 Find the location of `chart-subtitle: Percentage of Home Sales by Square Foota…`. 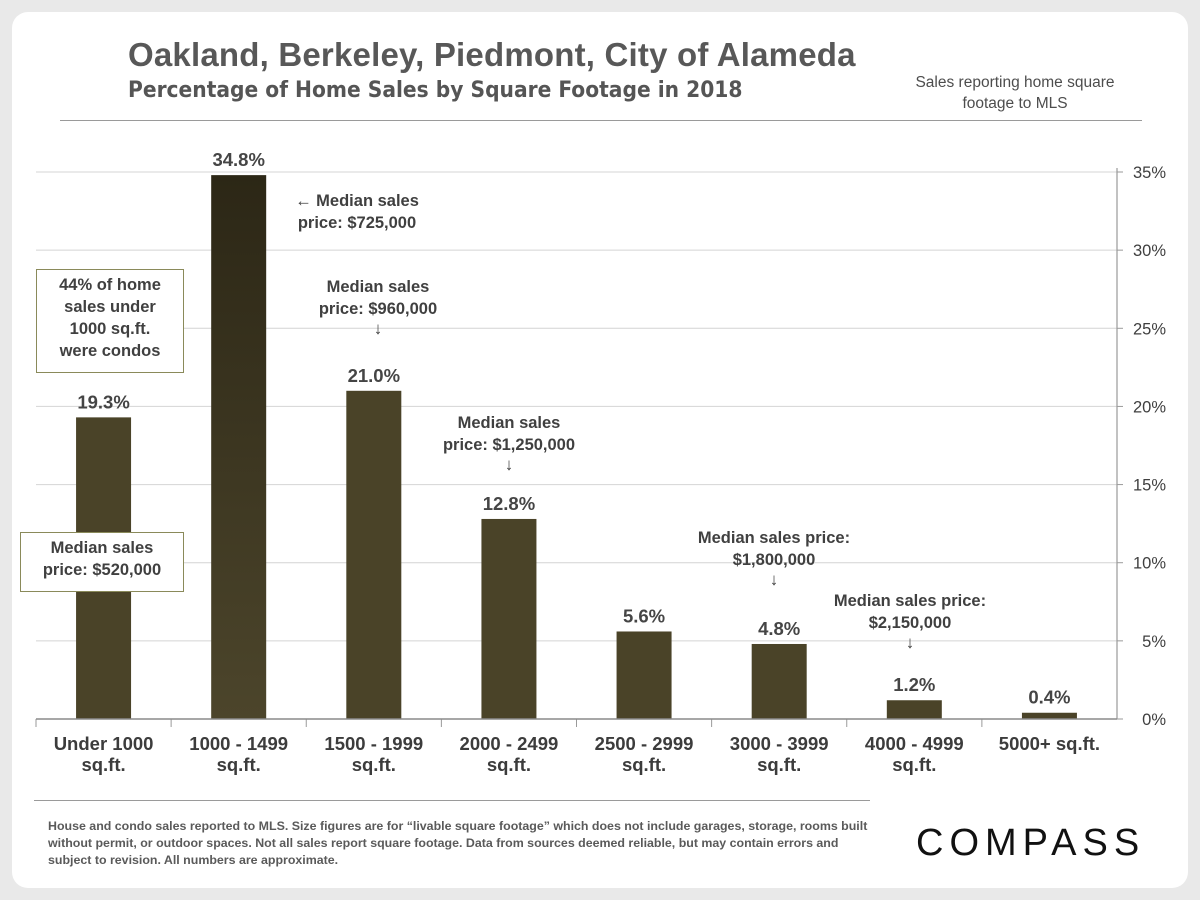

chart-subtitle: Percentage of Home Sales by Square Foota… is located at coordinates (435, 90).